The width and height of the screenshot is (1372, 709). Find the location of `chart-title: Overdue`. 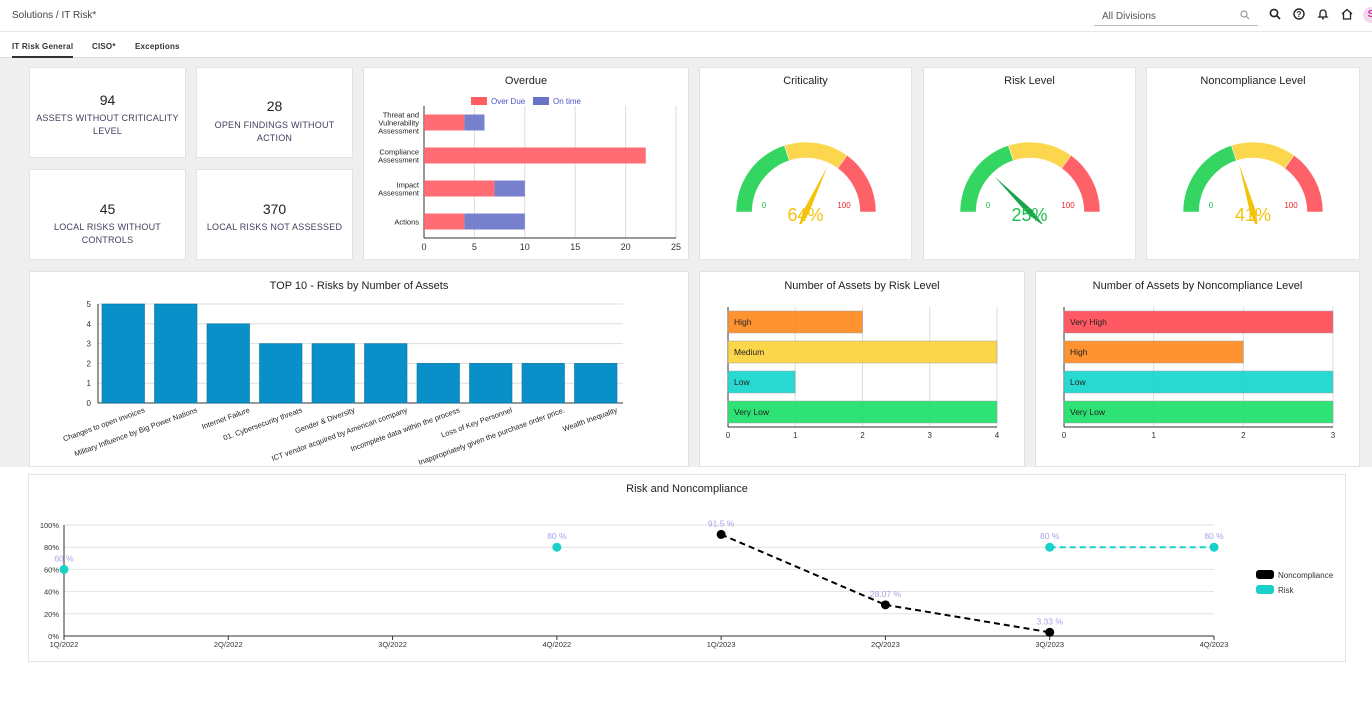

chart-title: Overdue is located at coordinates (526, 81).